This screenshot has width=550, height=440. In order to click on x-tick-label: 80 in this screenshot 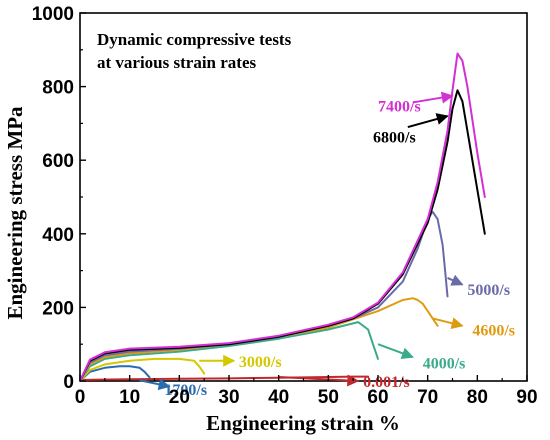, I will do `click(477, 397)`.